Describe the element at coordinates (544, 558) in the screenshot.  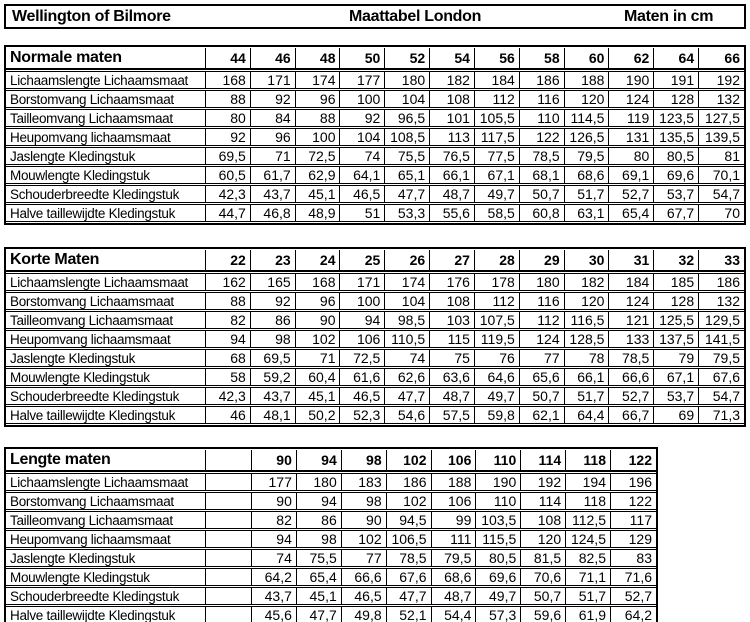
I see `value-cell: 81,5` at that location.